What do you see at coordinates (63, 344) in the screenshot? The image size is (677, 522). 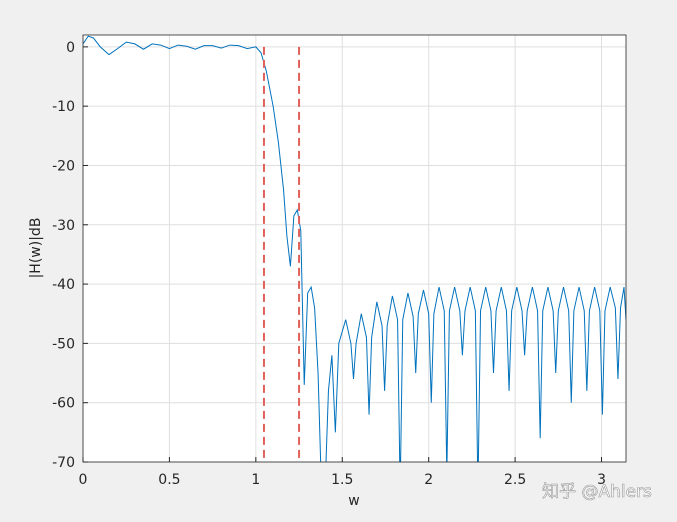 I see `y-tick-label: -50` at bounding box center [63, 344].